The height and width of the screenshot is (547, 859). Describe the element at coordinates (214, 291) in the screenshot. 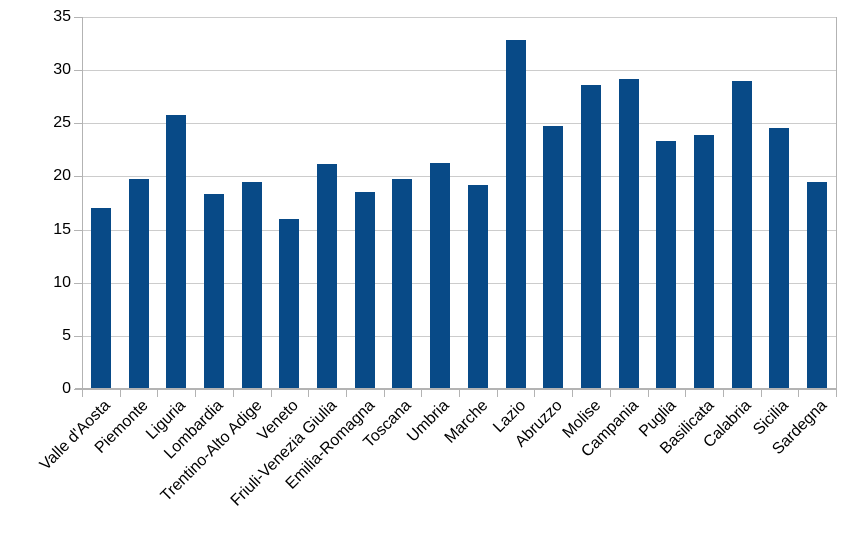

I see `bar-lombardia` at that location.